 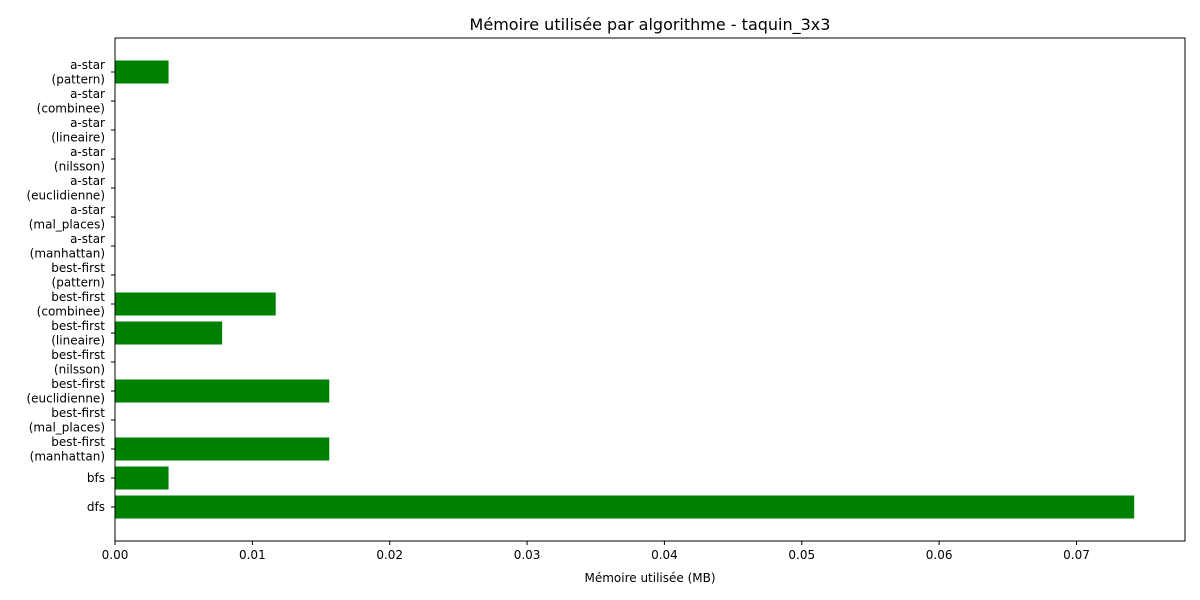 What do you see at coordinates (67, 217) in the screenshot?
I see `y-tick-label: a-star (mal_places)` at bounding box center [67, 217].